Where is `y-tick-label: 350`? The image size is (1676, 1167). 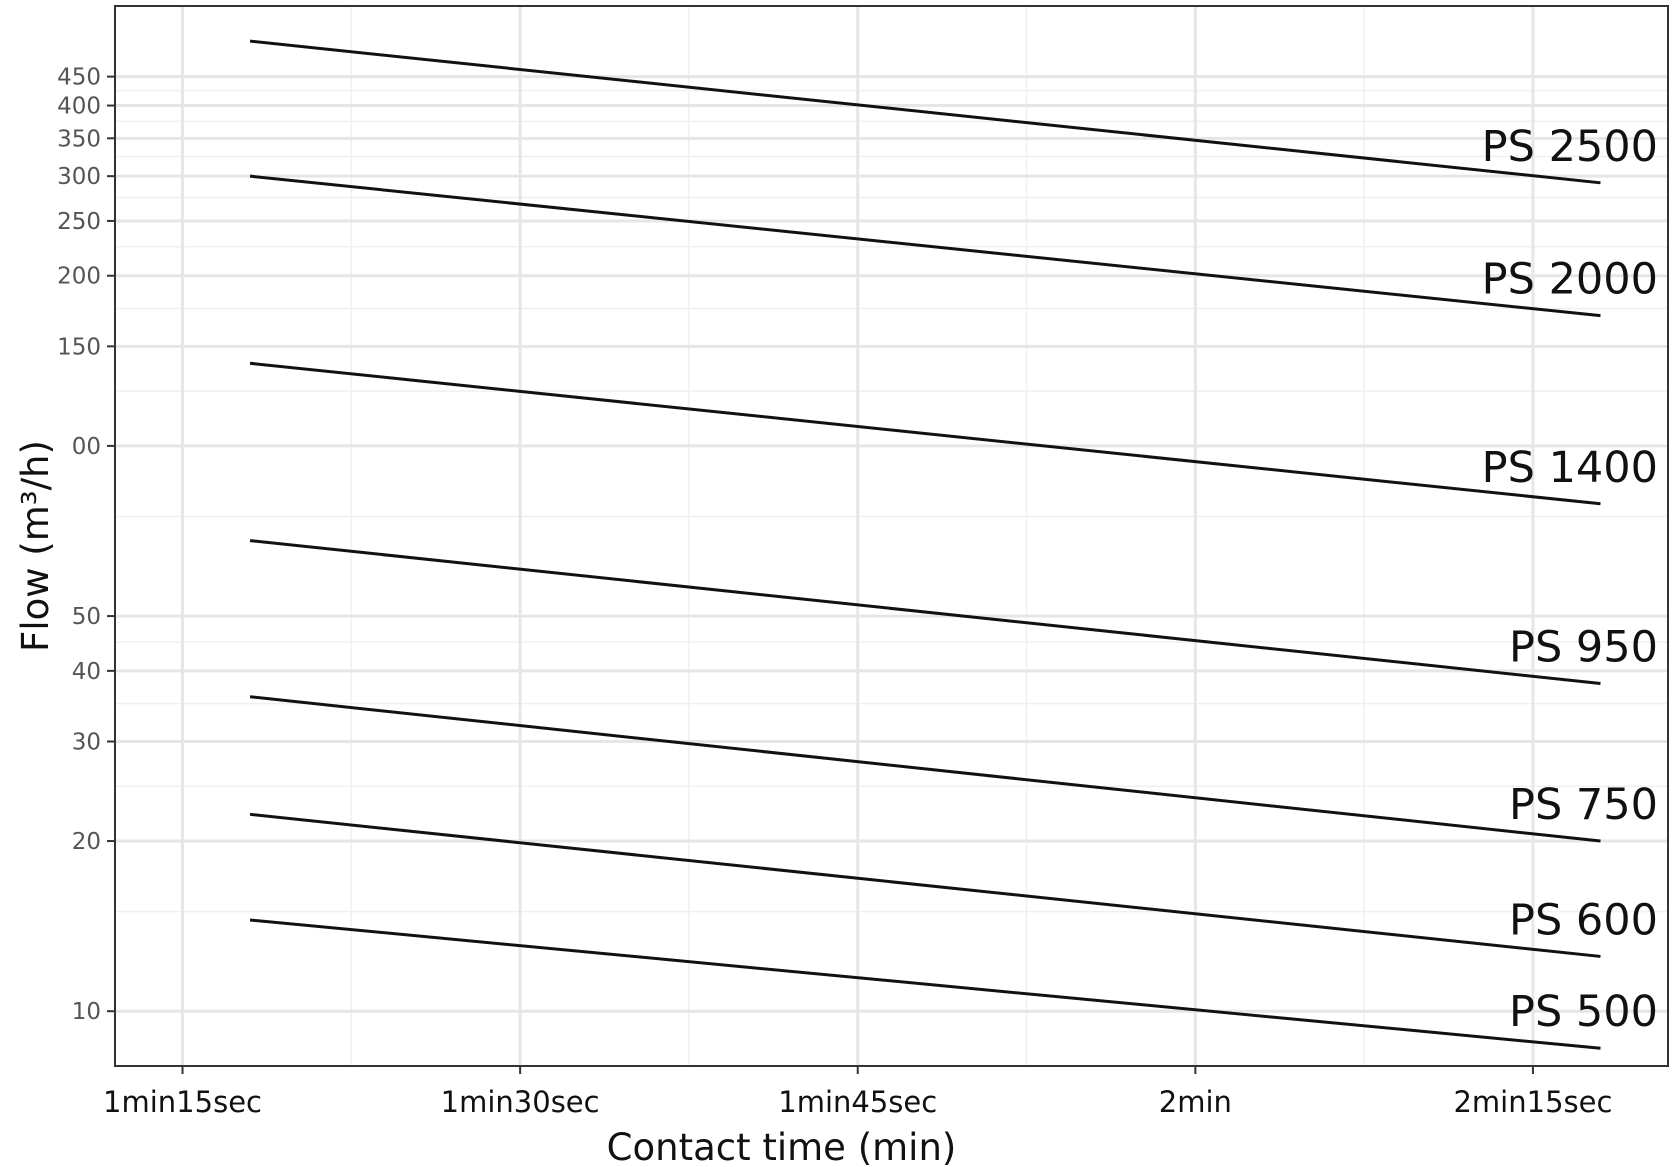
y-tick-label: 350 is located at coordinates (79, 139).